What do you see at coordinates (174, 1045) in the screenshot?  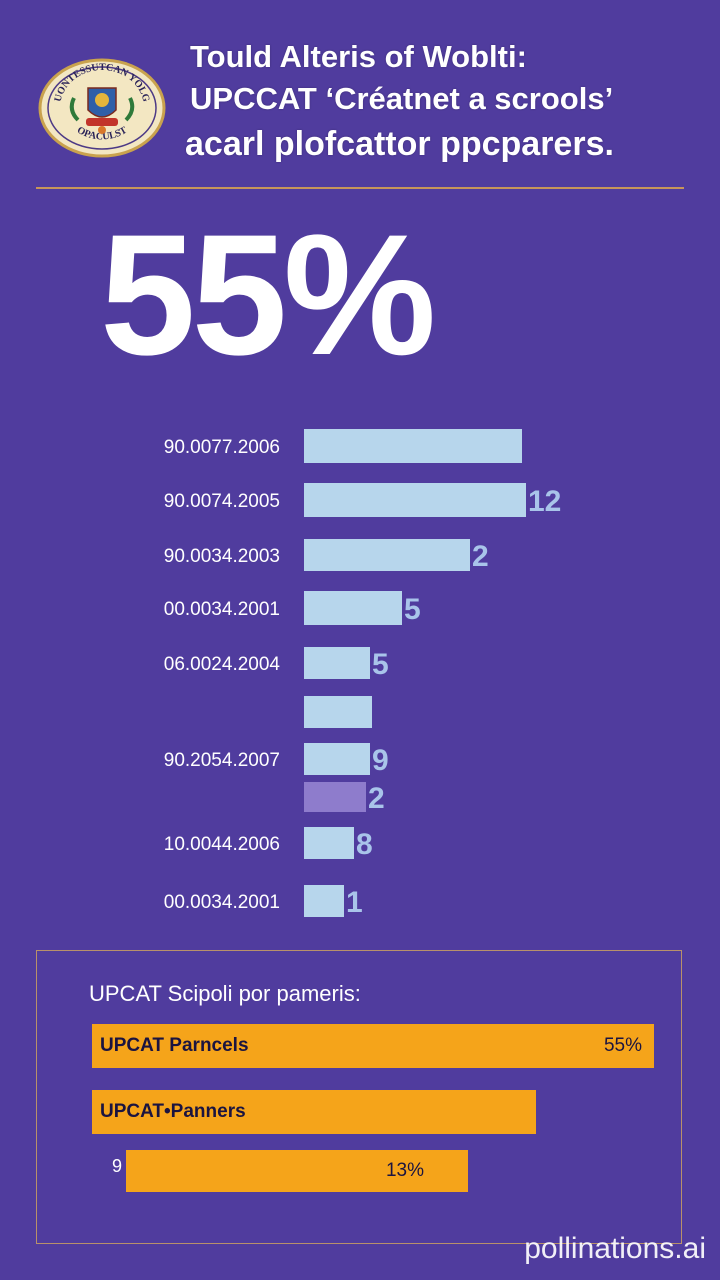 I see `panel-bar-1-label: UPCAT Parncels` at bounding box center [174, 1045].